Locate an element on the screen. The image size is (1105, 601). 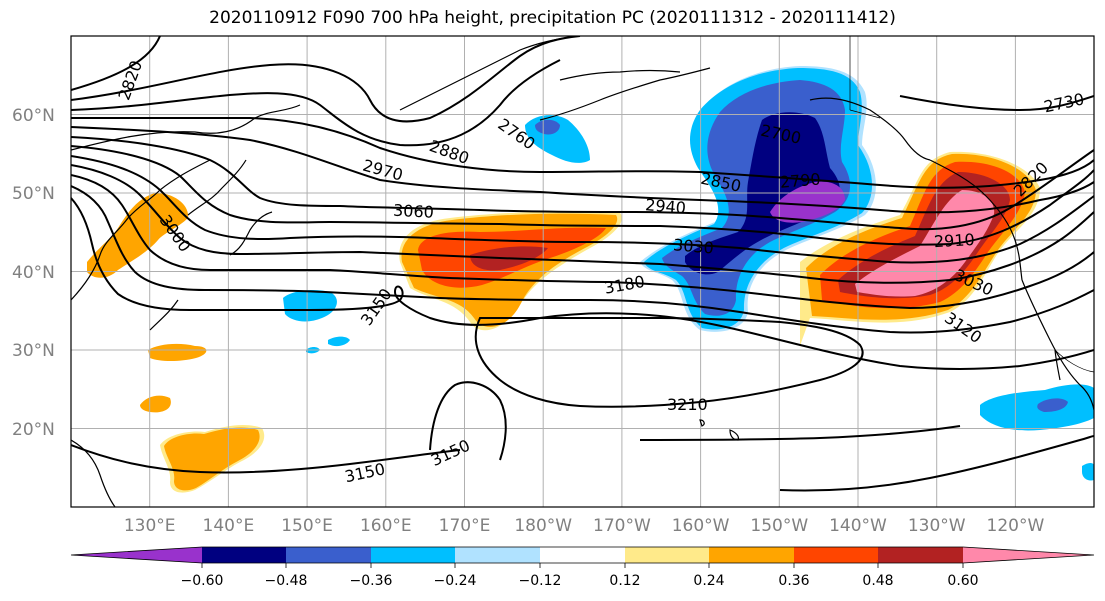
positive-anomaly-south-orange is located at coordinates (212, 459).